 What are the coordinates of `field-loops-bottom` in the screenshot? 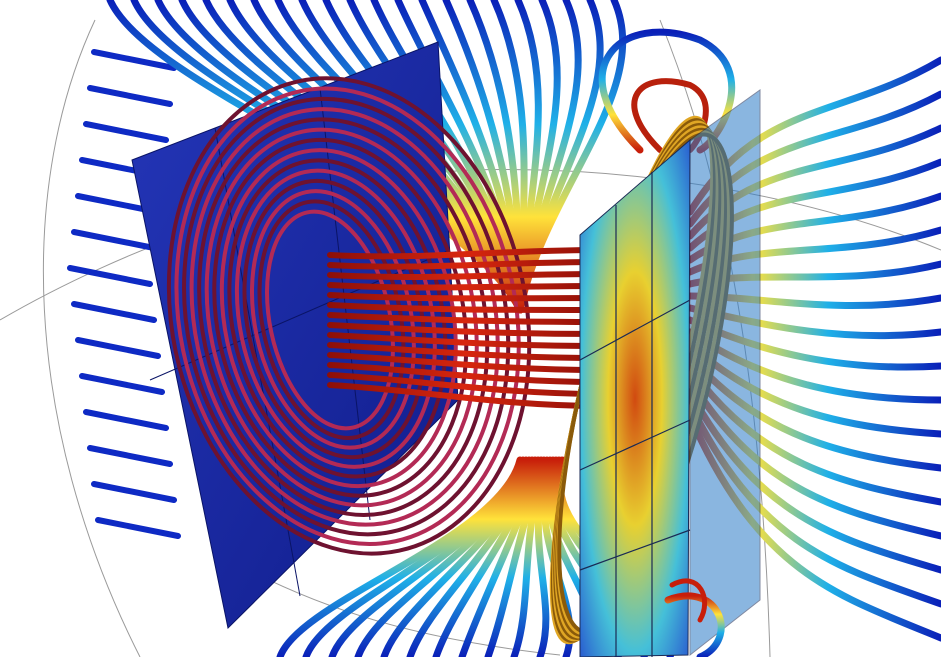 It's located at (694, 617).